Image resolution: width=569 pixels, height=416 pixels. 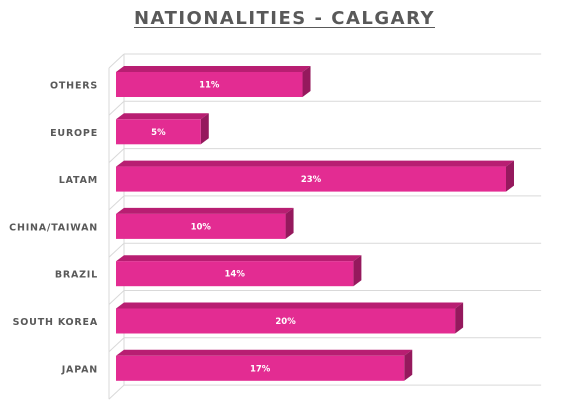 I want to click on chart-title: NATIONALITIES - CALGARY, so click(x=284, y=18).